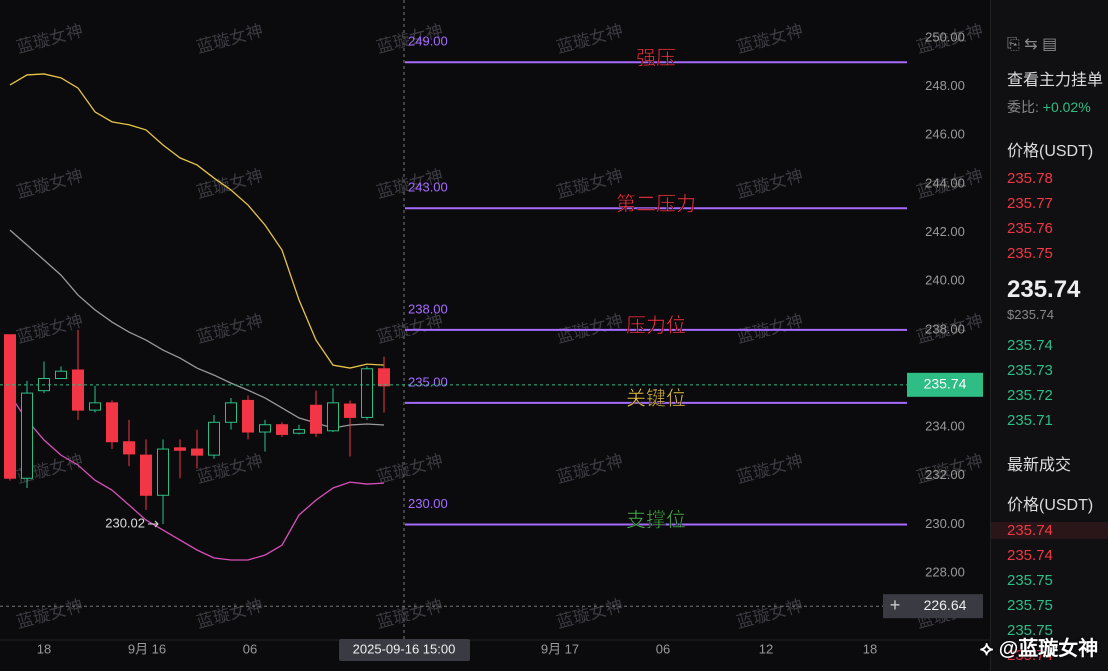 This screenshot has height=671, width=1108. I want to click on ask-price: 235.76, so click(1030, 228).